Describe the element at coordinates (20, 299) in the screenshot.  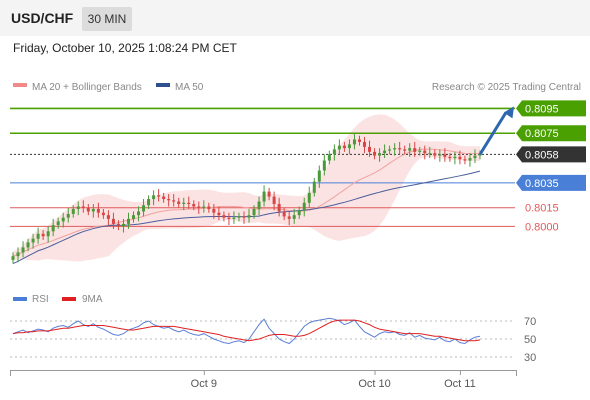
I see `rsi-legend-swatch` at that location.